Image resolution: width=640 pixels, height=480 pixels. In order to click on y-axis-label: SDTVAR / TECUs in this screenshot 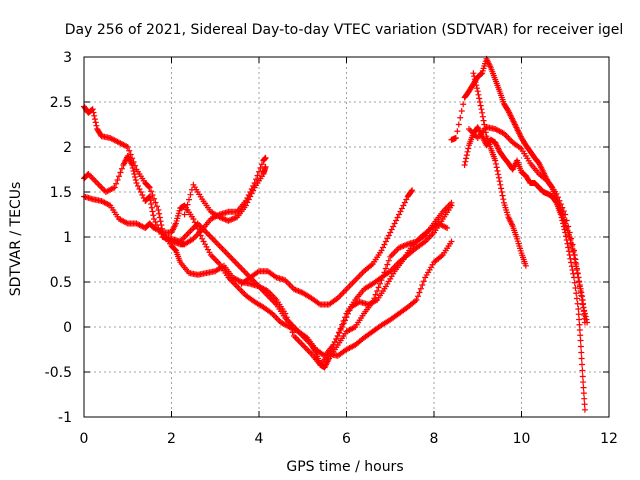, I will do `click(16, 239)`.